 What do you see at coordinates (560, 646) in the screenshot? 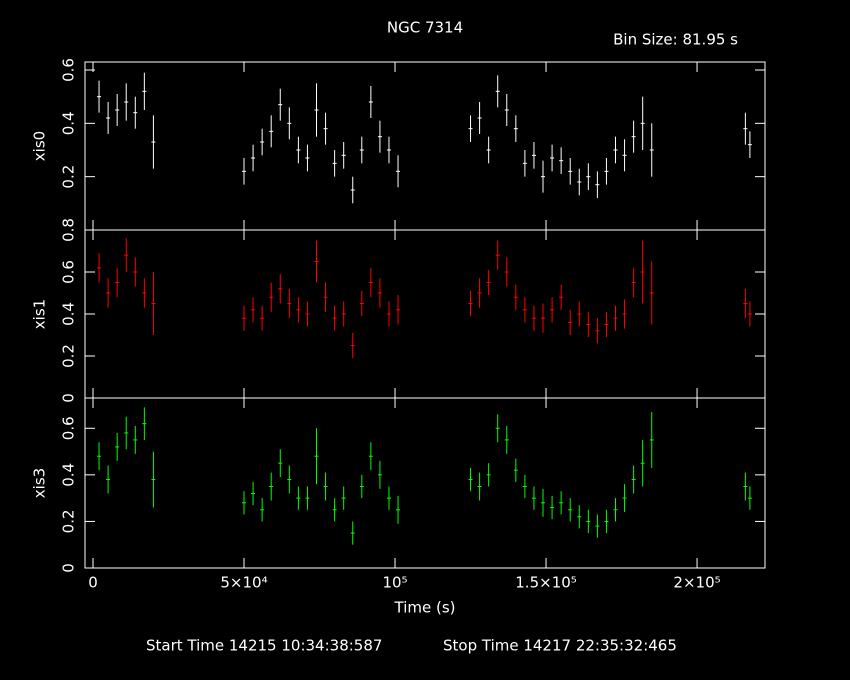
I see `stop-time: Stop Time 14217 22:35:32:465` at bounding box center [560, 646].